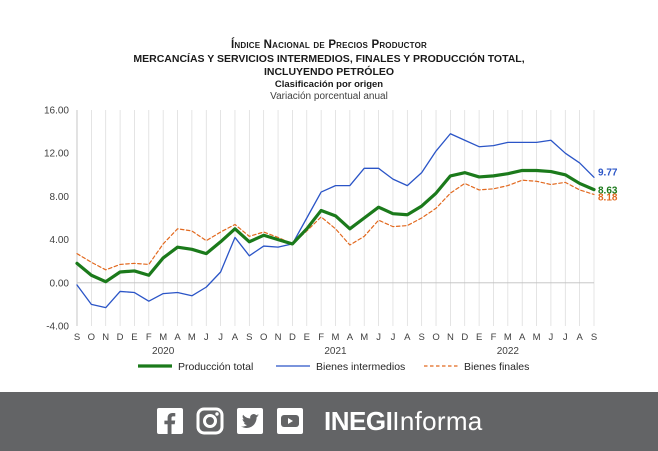 This screenshot has height=451, width=658. I want to click on year-label: 2021, so click(335, 351).